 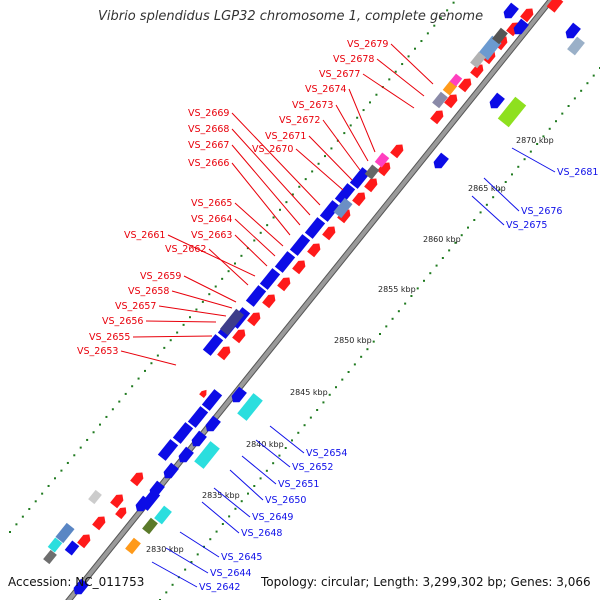 I want to click on reverse-gene-label: VS_2649, so click(x=272, y=517).